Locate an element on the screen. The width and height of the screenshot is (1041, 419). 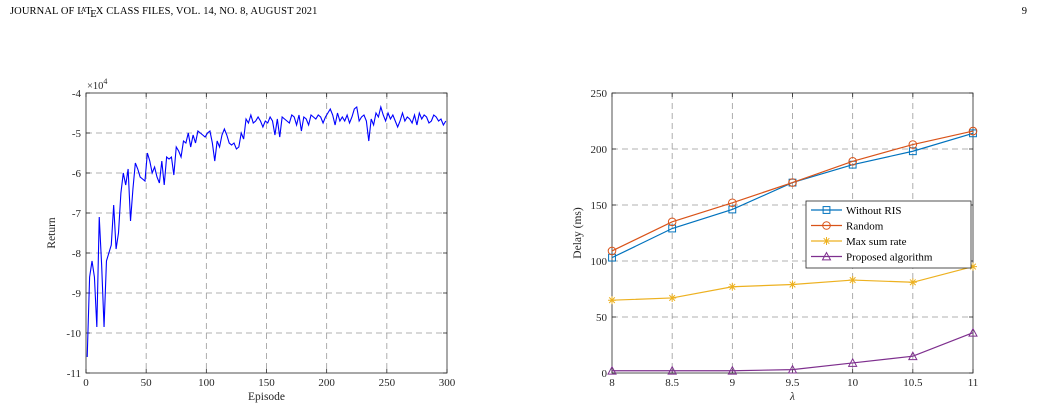
legend-label: Max sum rate is located at coordinates (876, 242).